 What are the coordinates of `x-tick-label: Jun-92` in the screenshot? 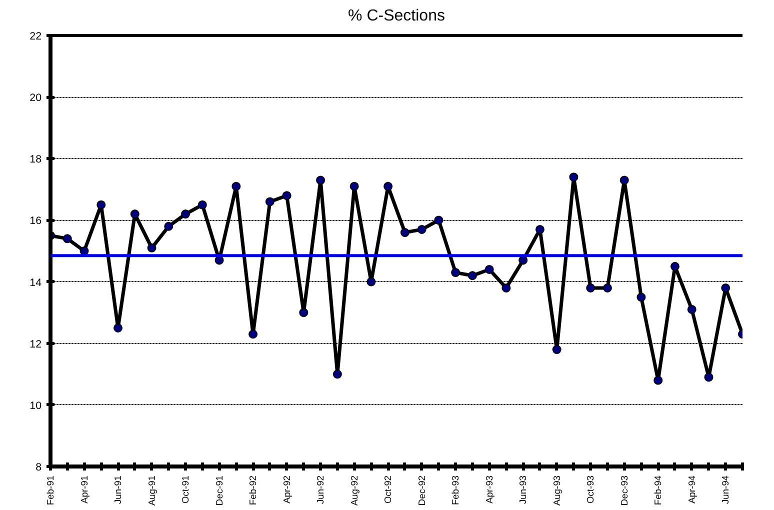 It's located at (321, 489).